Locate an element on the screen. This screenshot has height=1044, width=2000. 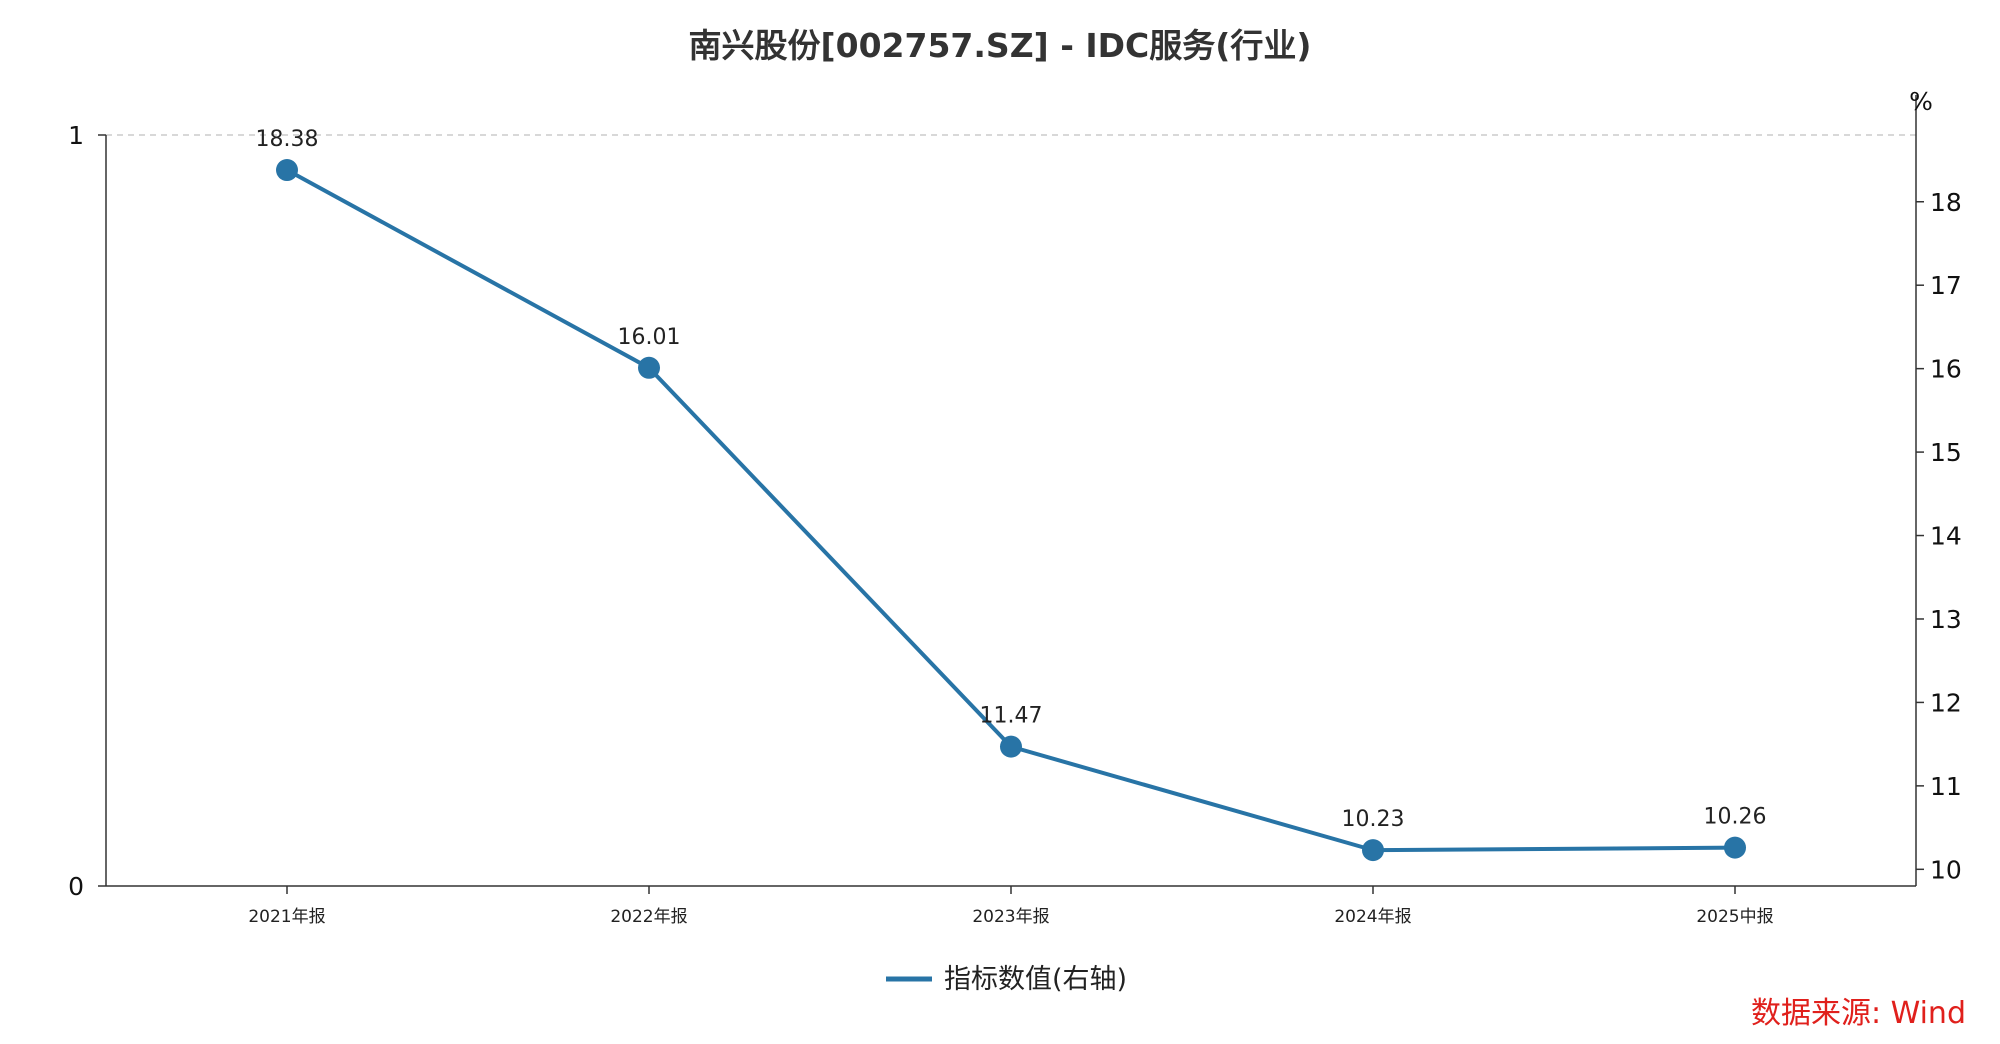
right-tick-label: 15 is located at coordinates (1946, 452).